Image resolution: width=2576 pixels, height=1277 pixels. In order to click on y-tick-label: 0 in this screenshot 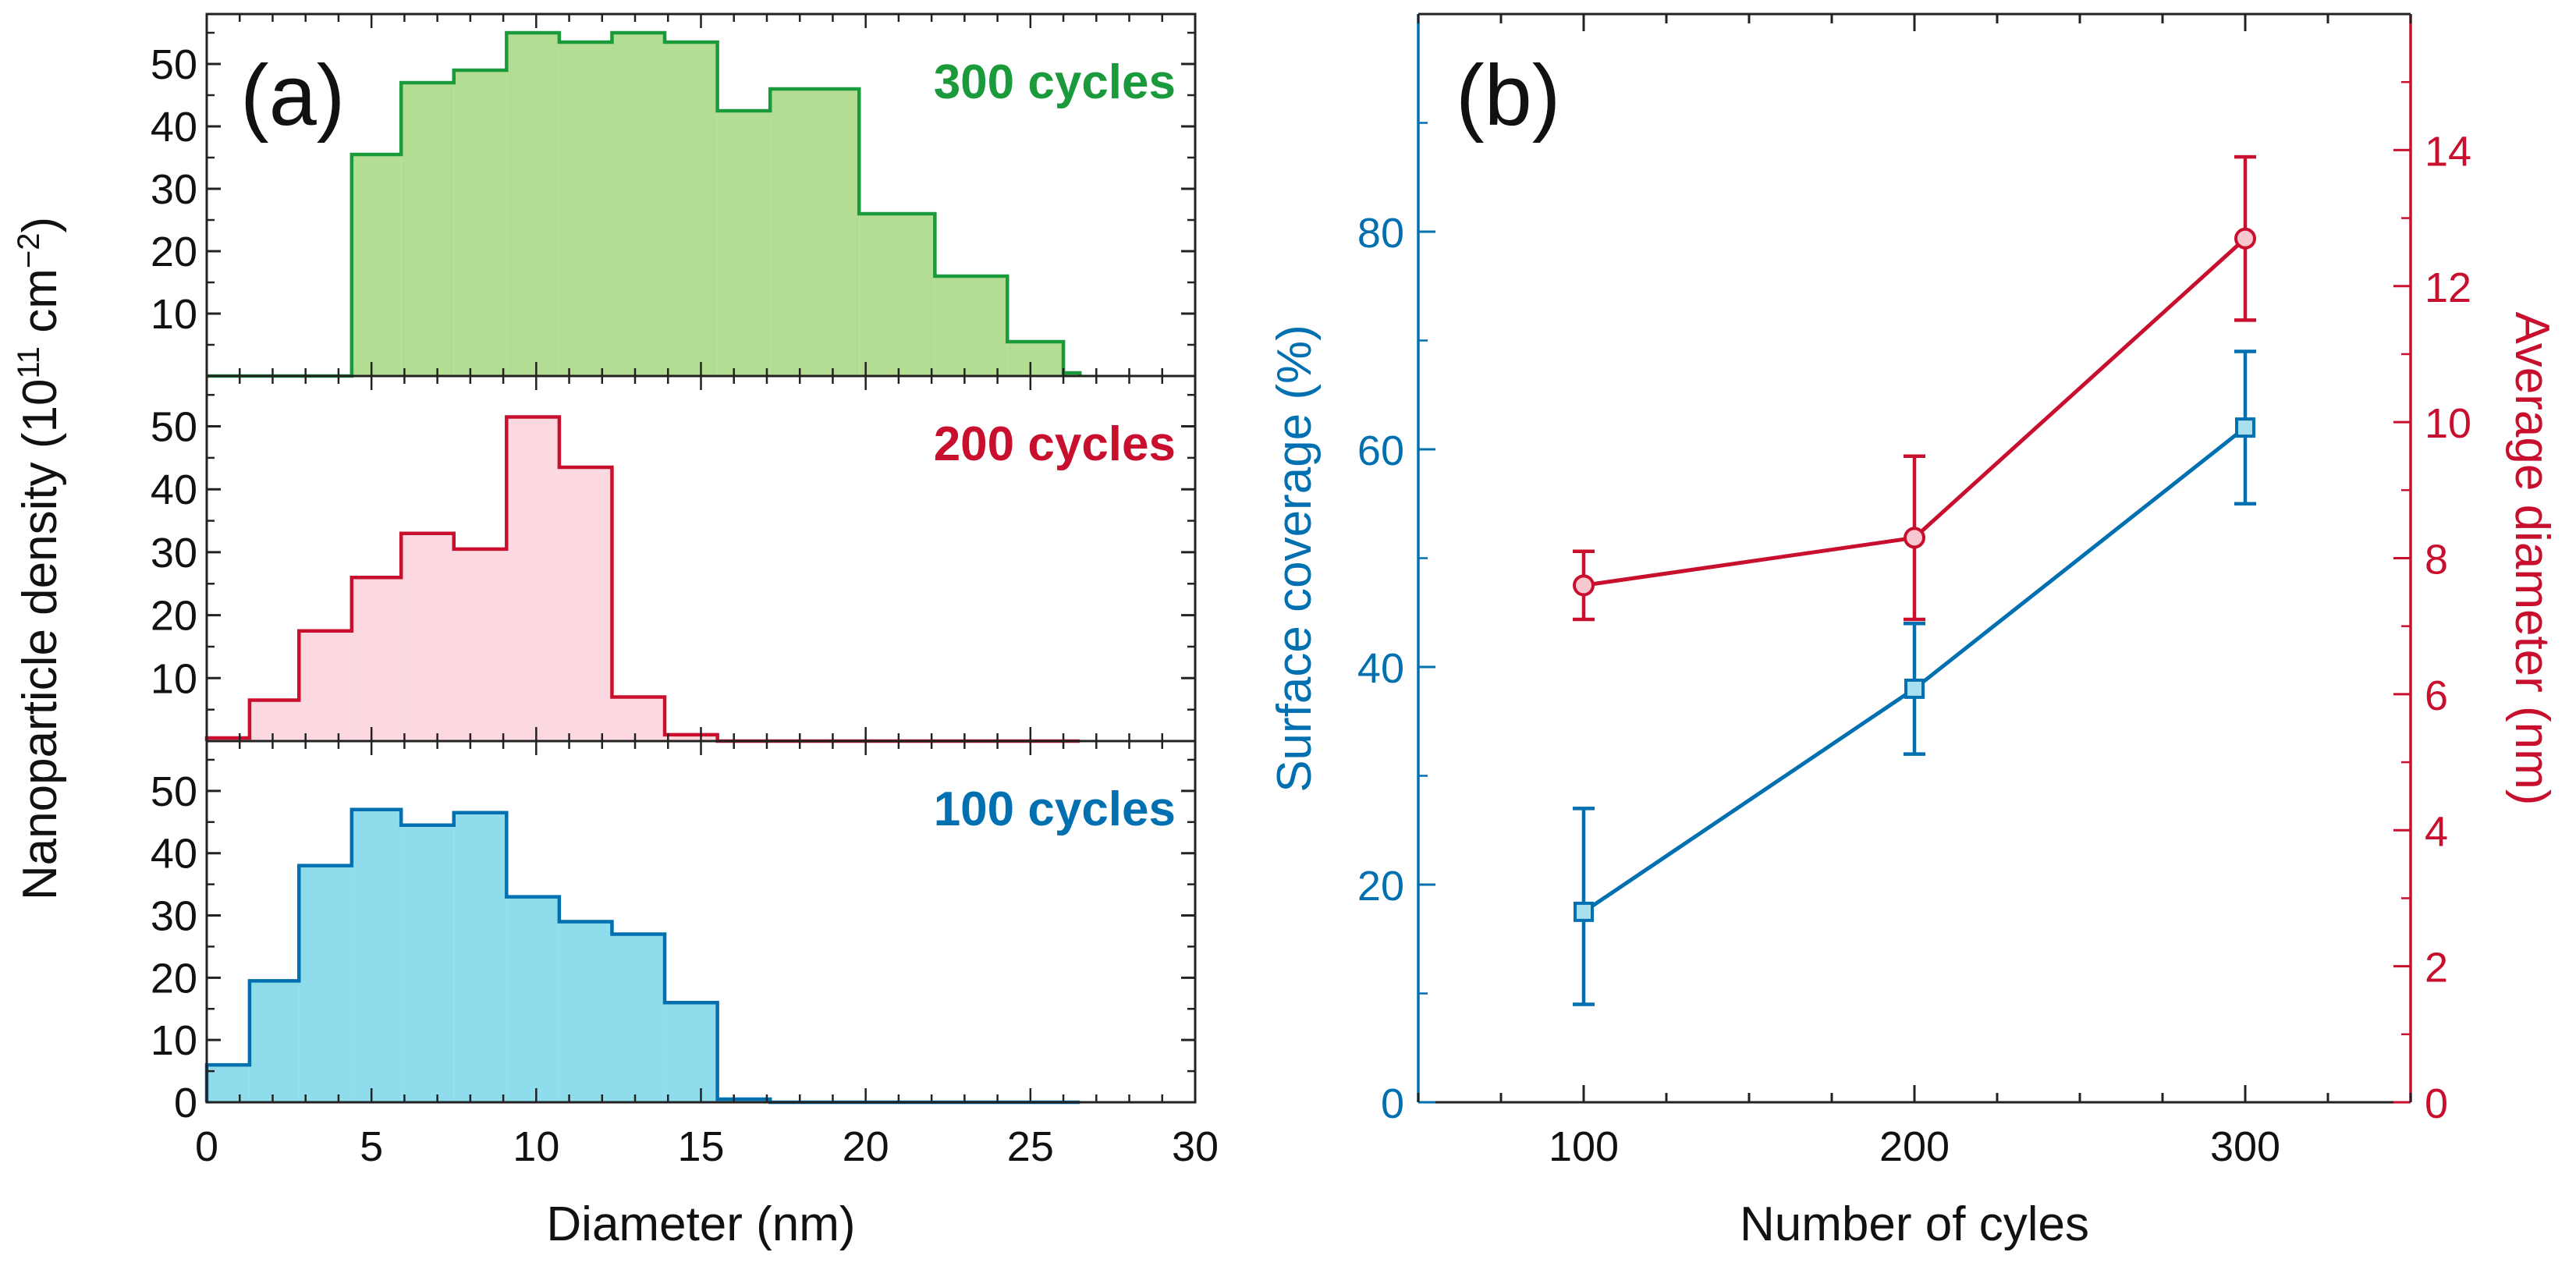, I will do `click(185, 1103)`.